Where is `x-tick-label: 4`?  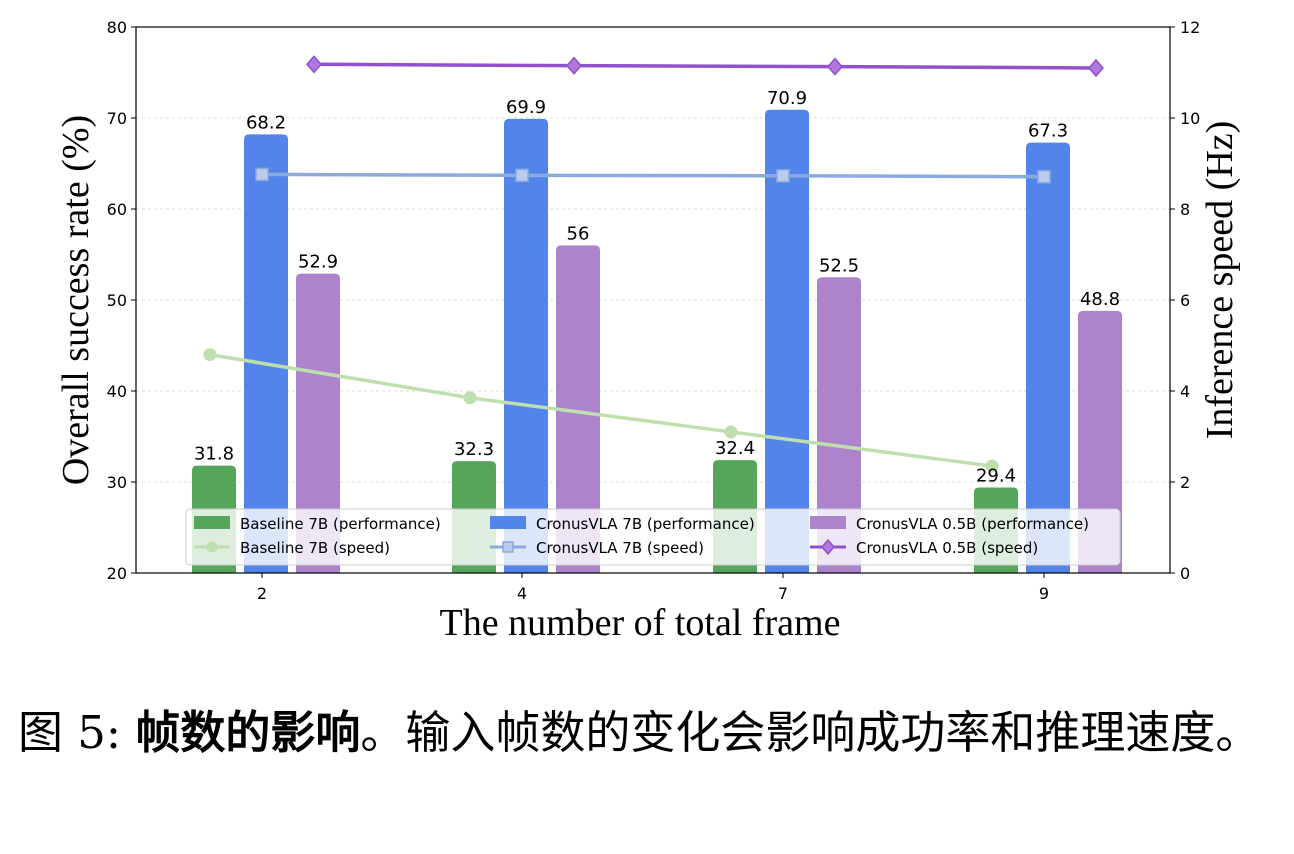
x-tick-label: 4 is located at coordinates (522, 593).